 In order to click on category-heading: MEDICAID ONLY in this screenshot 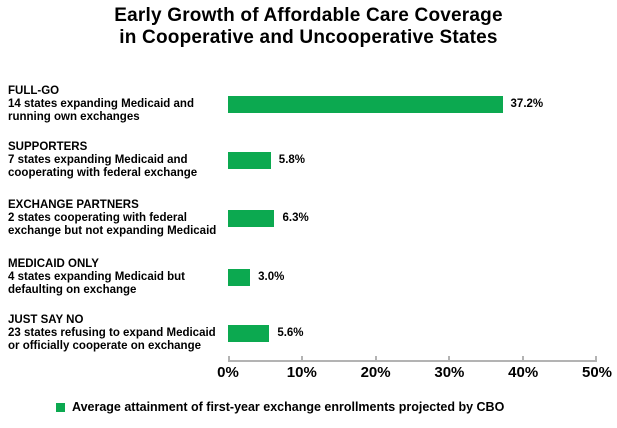, I will do `click(53, 263)`.